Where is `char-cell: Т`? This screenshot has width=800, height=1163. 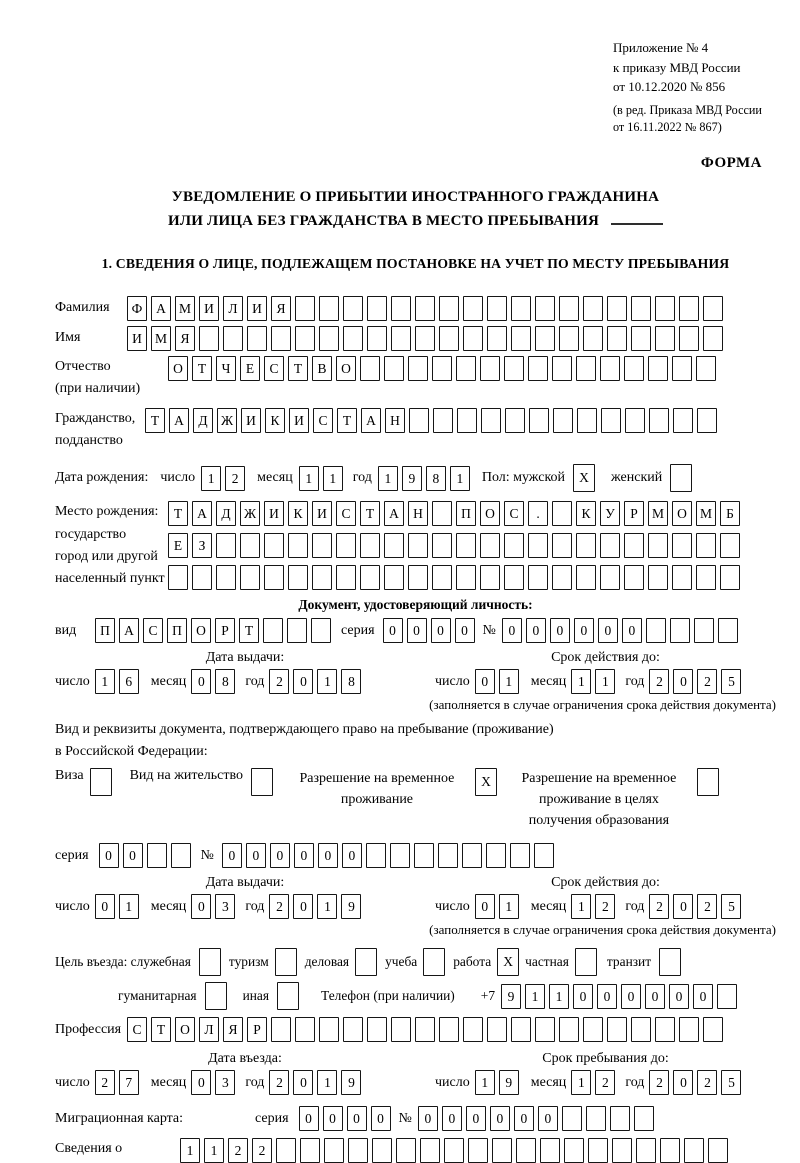 char-cell: Т is located at coordinates (202, 368).